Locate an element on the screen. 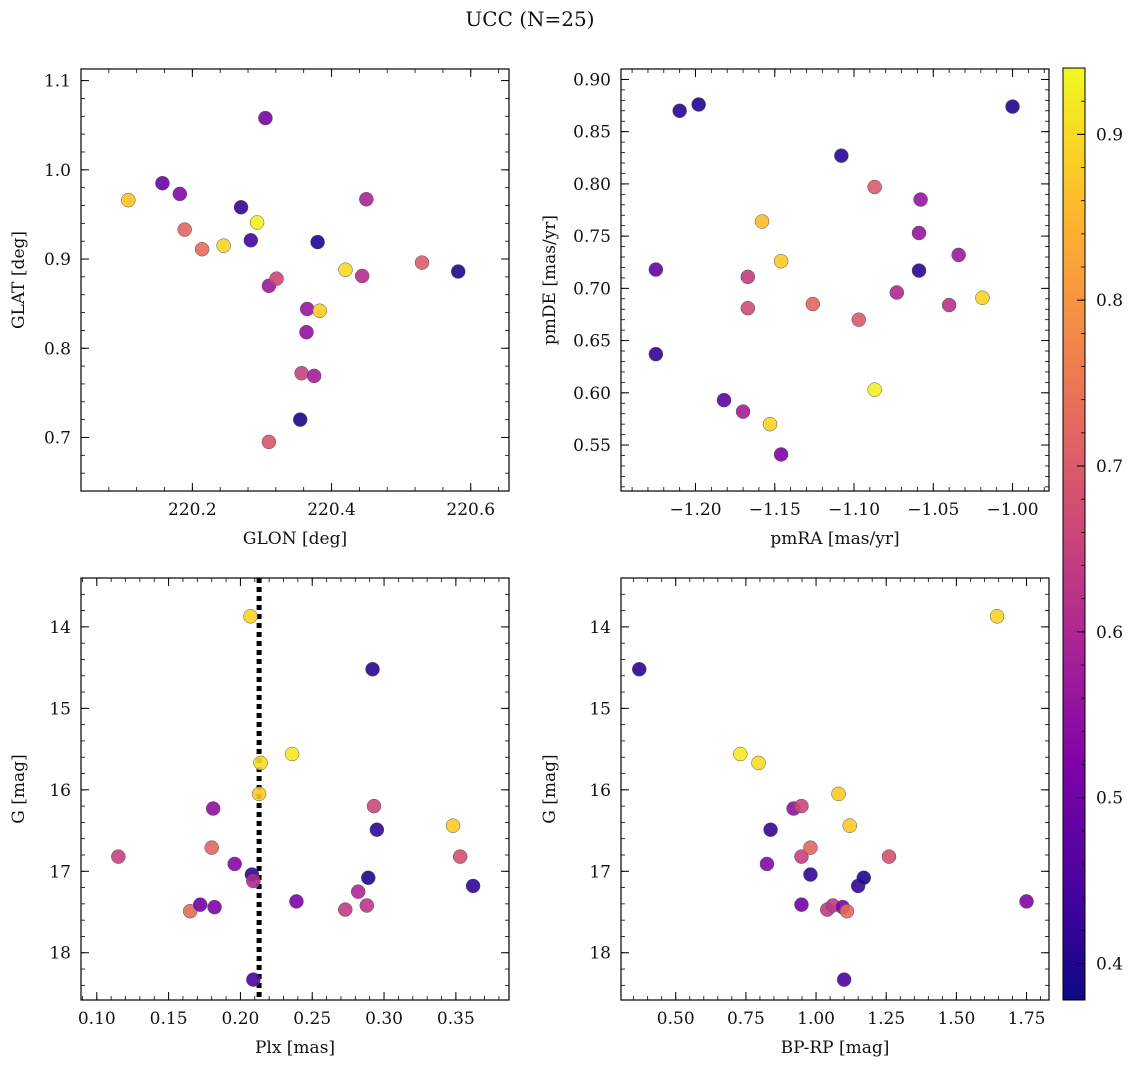 This screenshot has width=1136, height=1068. colorbar-tick-label: 0.9 is located at coordinates (1109, 135).